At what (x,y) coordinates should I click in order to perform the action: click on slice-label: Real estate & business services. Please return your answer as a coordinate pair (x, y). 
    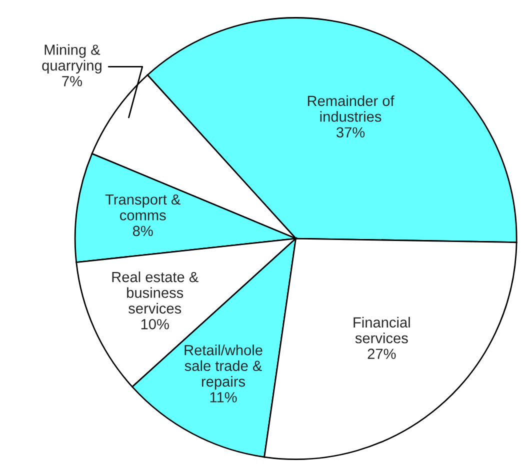
    Looking at the image, I should click on (155, 293).